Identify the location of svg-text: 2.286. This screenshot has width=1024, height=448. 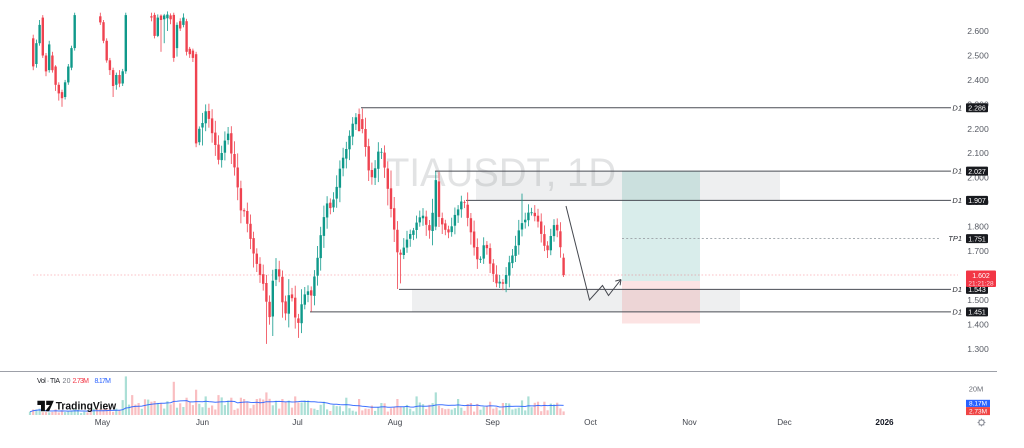
(977, 109).